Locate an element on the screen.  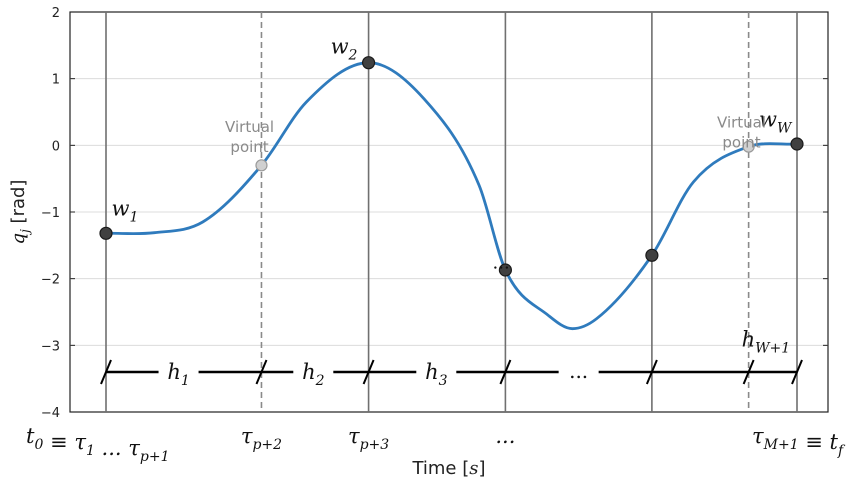
y-tick-label: 1 is located at coordinates (56, 80).